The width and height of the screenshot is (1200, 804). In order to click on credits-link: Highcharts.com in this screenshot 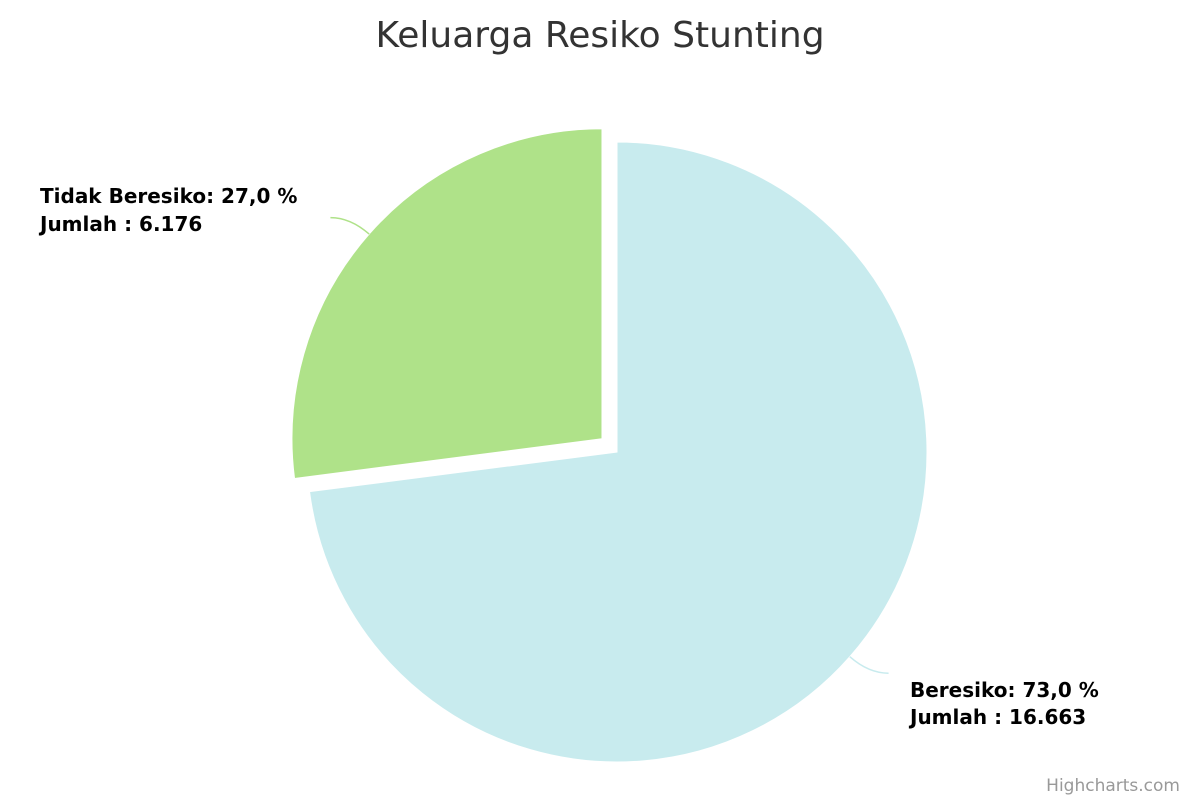, I will do `click(1113, 786)`.